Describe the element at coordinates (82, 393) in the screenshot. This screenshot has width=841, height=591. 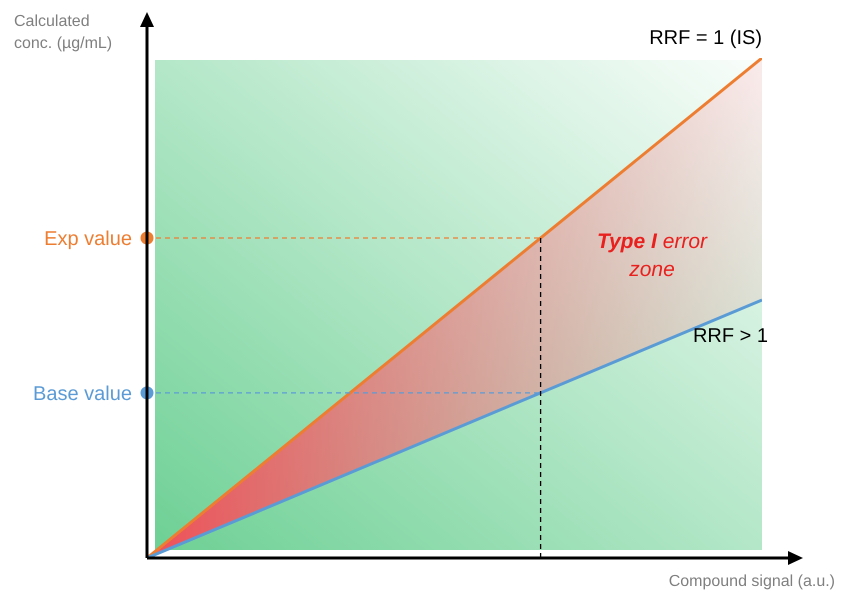
I see `annotation: Base value` at that location.